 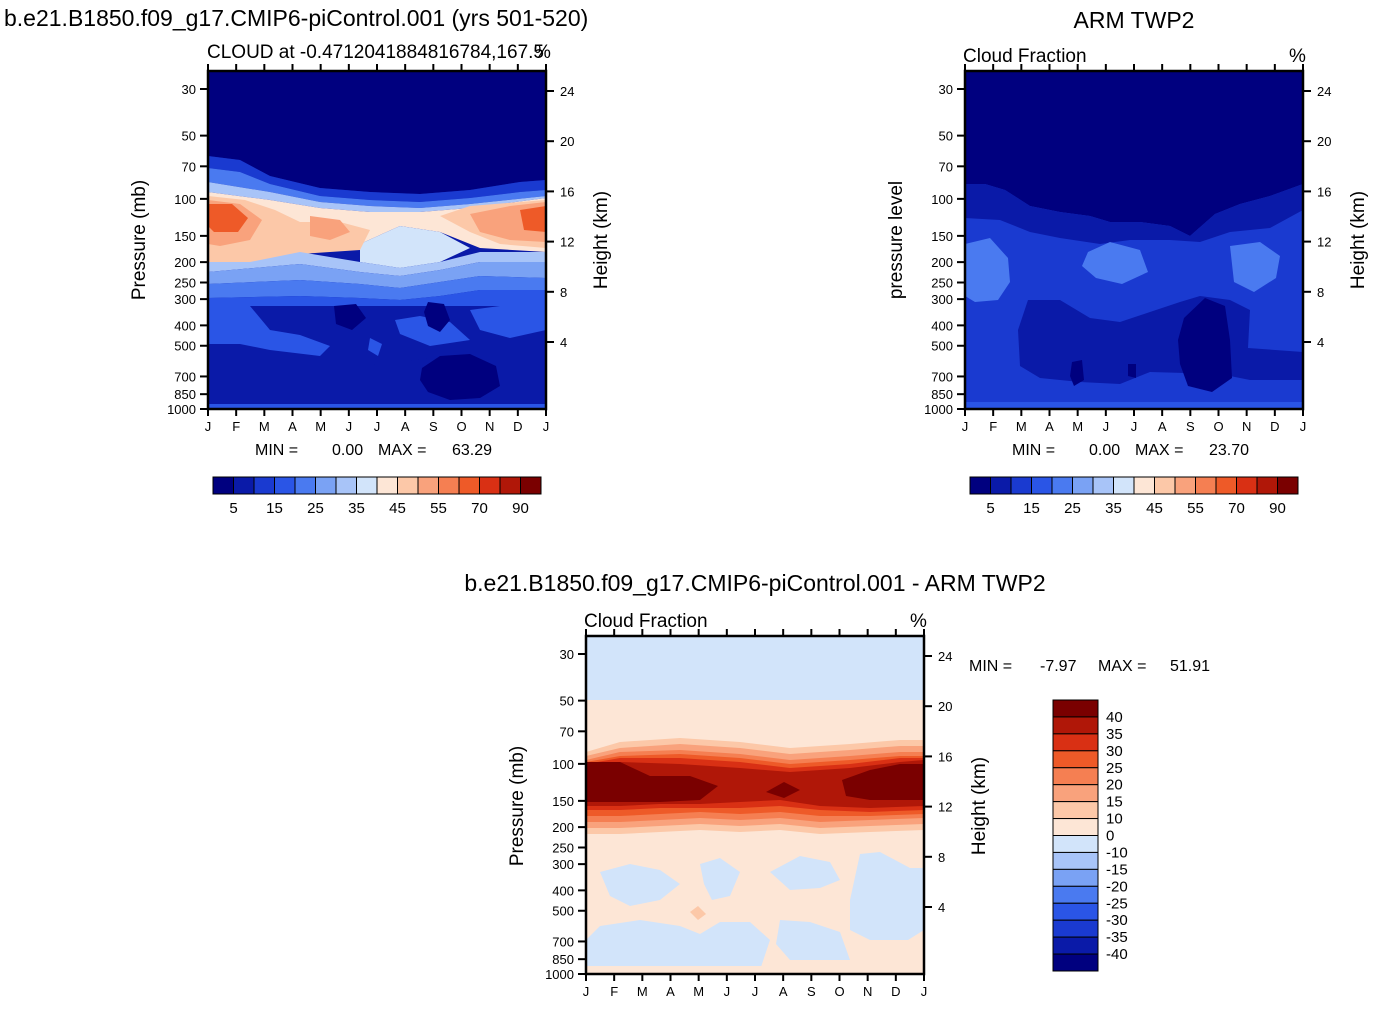 What do you see at coordinates (1134, 20) in the screenshot?
I see `obs-title: ARM TWP2` at bounding box center [1134, 20].